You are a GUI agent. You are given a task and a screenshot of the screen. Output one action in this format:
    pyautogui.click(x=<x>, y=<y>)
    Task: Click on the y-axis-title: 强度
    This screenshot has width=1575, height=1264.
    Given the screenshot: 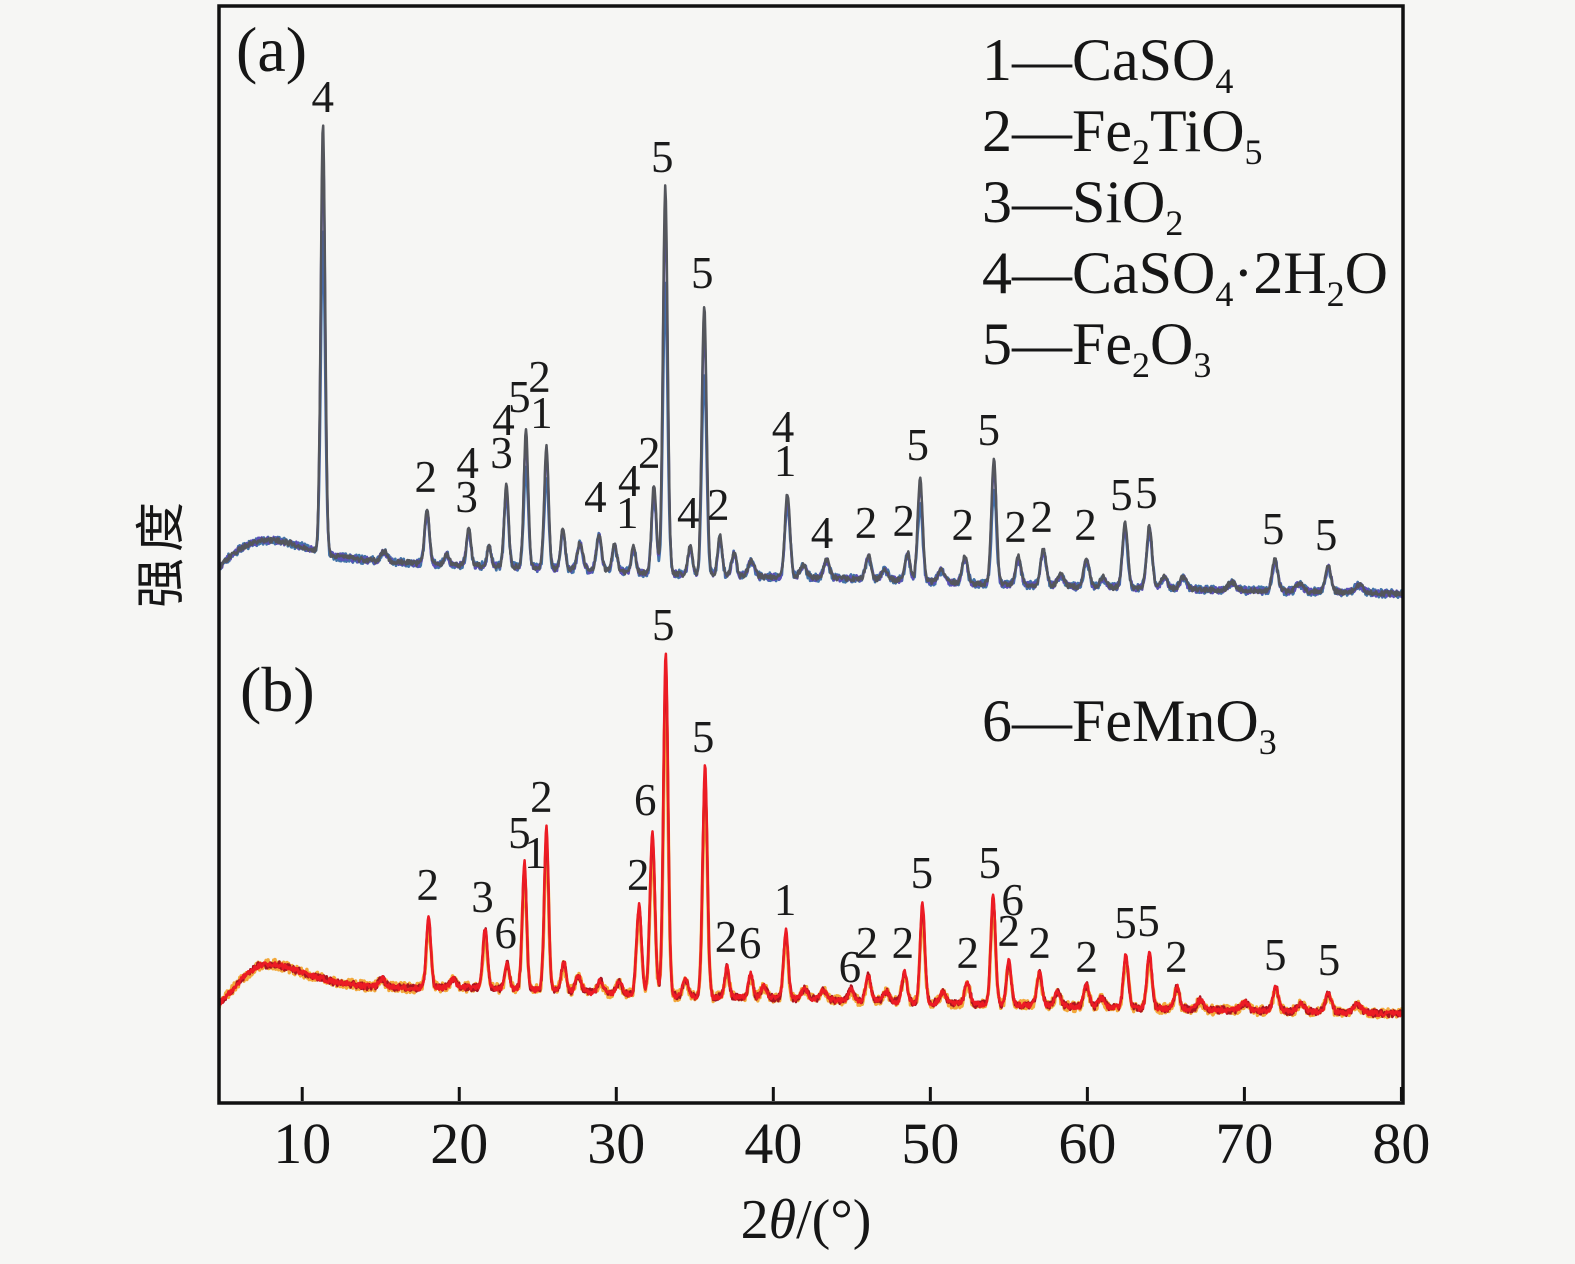 What is the action you would take?
    pyautogui.click(x=161, y=552)
    